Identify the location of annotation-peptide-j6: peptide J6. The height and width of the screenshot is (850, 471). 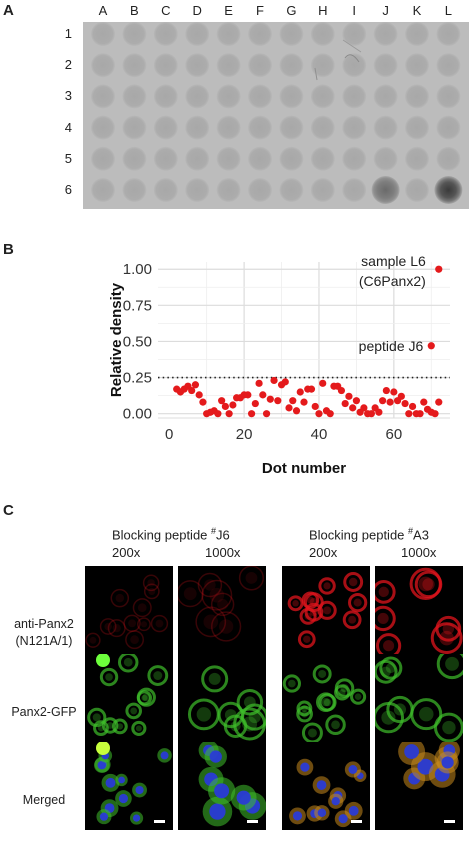
(391, 346).